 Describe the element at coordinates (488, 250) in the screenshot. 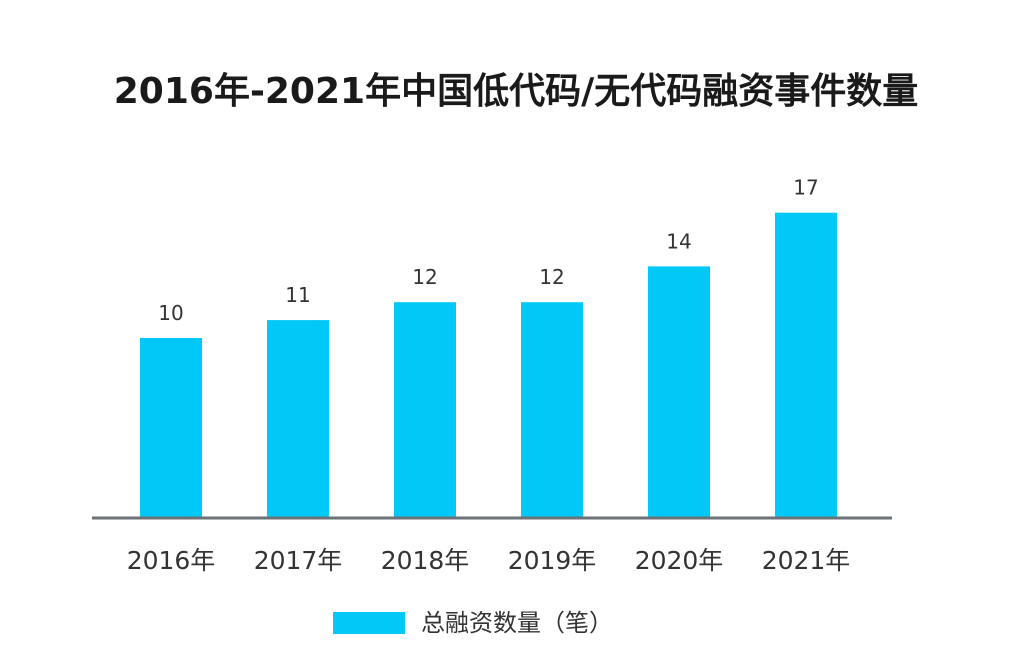

I see `data-labels-layer: 10 11 12 12 14 17` at that location.